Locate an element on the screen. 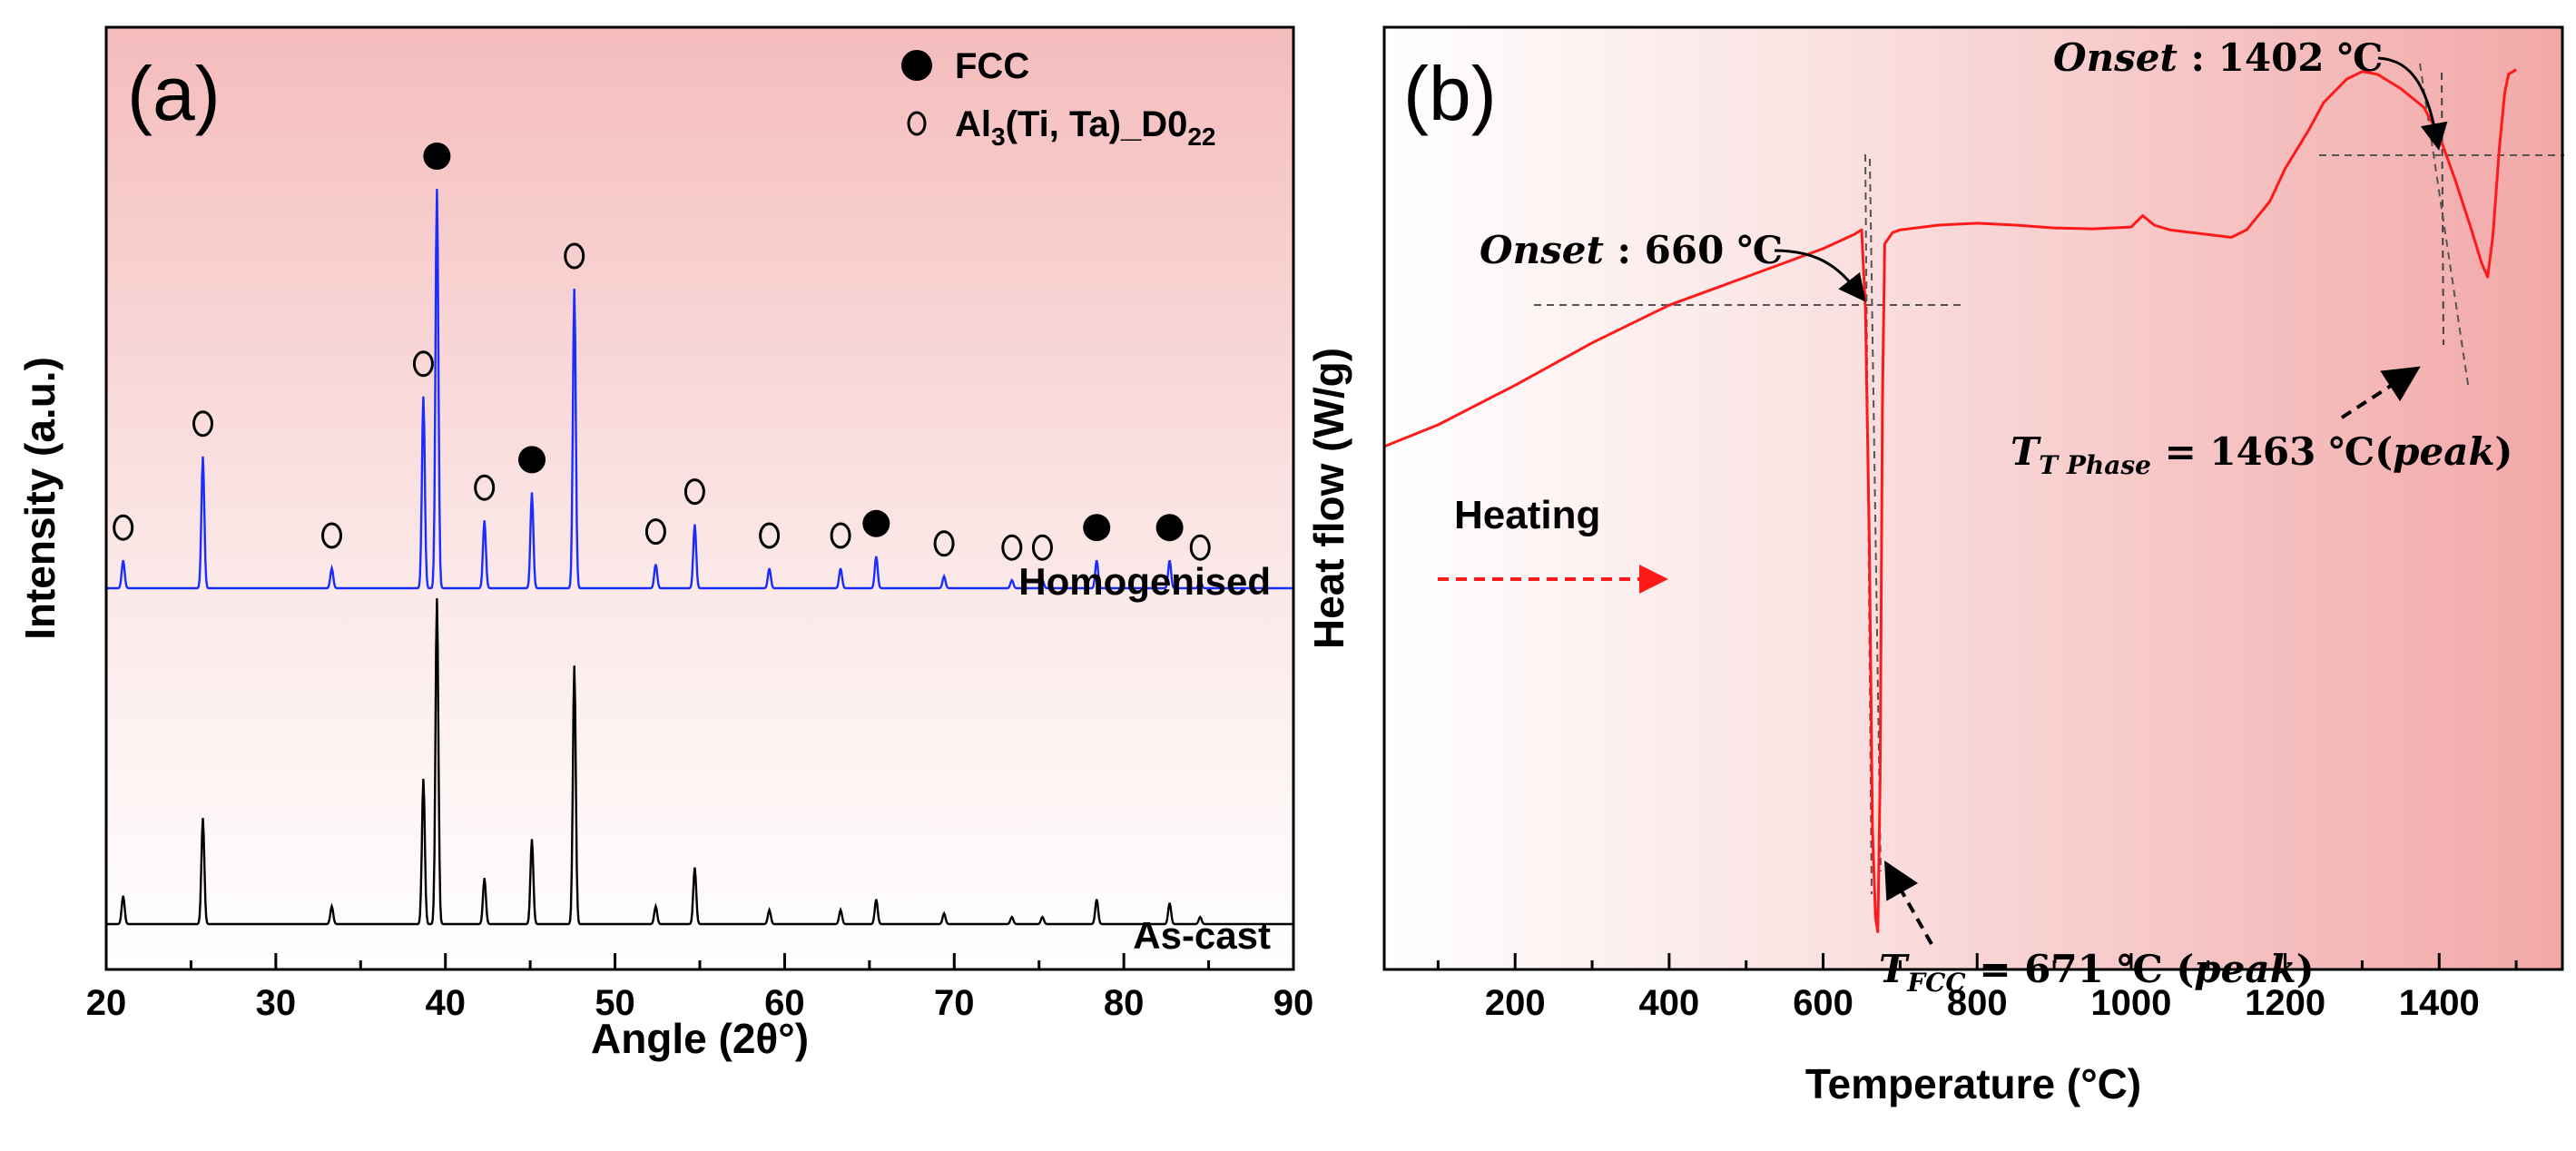  dsc-x-tick-label: 1400 is located at coordinates (2439, 1003).